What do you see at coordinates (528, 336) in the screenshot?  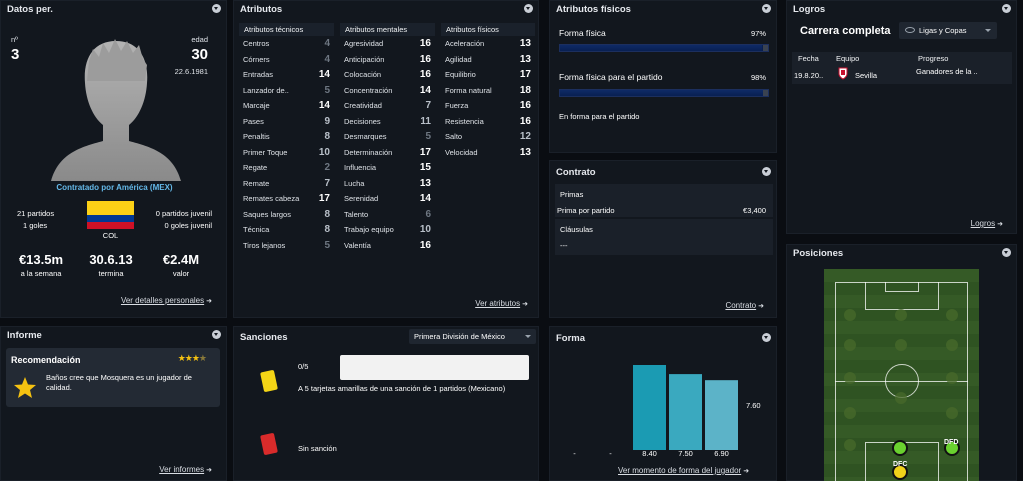 I see `dropdown-arrow-icon` at bounding box center [528, 336].